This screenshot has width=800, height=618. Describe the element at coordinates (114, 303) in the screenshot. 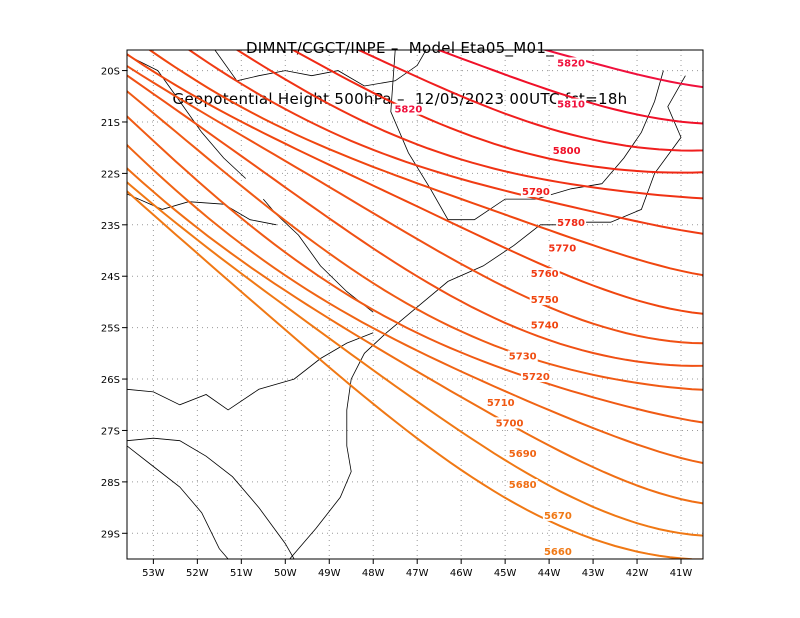

I see `y-axis-ticks: 20S 21S 22S 23S 24S 25S 26S 27S 28S 29S` at that location.